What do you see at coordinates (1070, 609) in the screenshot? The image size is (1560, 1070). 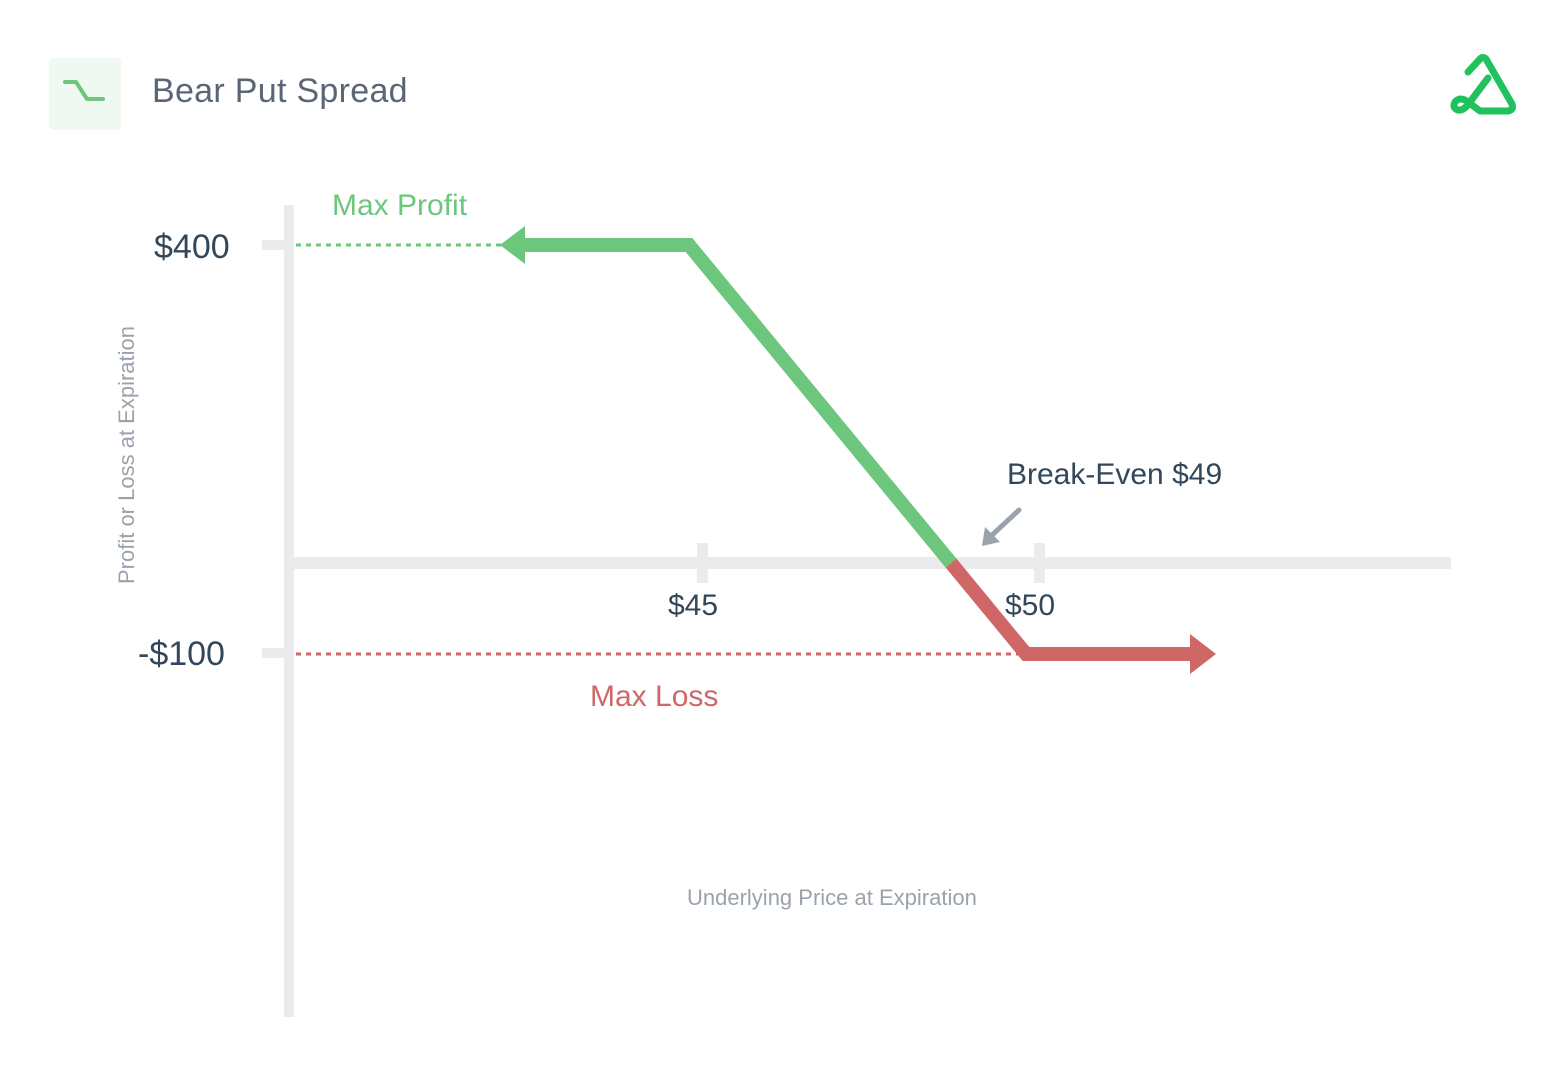 I see `loss-line` at bounding box center [1070, 609].